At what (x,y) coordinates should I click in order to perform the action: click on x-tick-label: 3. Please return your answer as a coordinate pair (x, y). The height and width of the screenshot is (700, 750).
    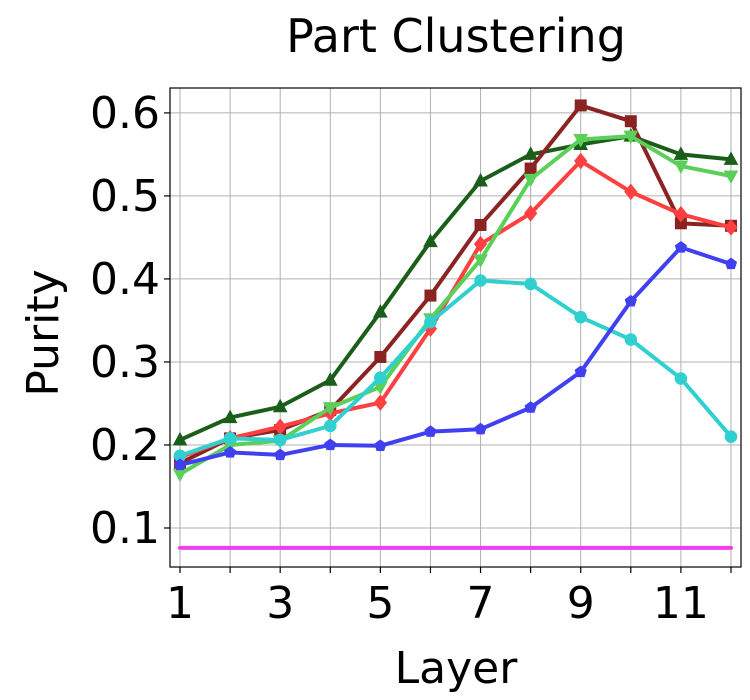
    Looking at the image, I should click on (280, 603).